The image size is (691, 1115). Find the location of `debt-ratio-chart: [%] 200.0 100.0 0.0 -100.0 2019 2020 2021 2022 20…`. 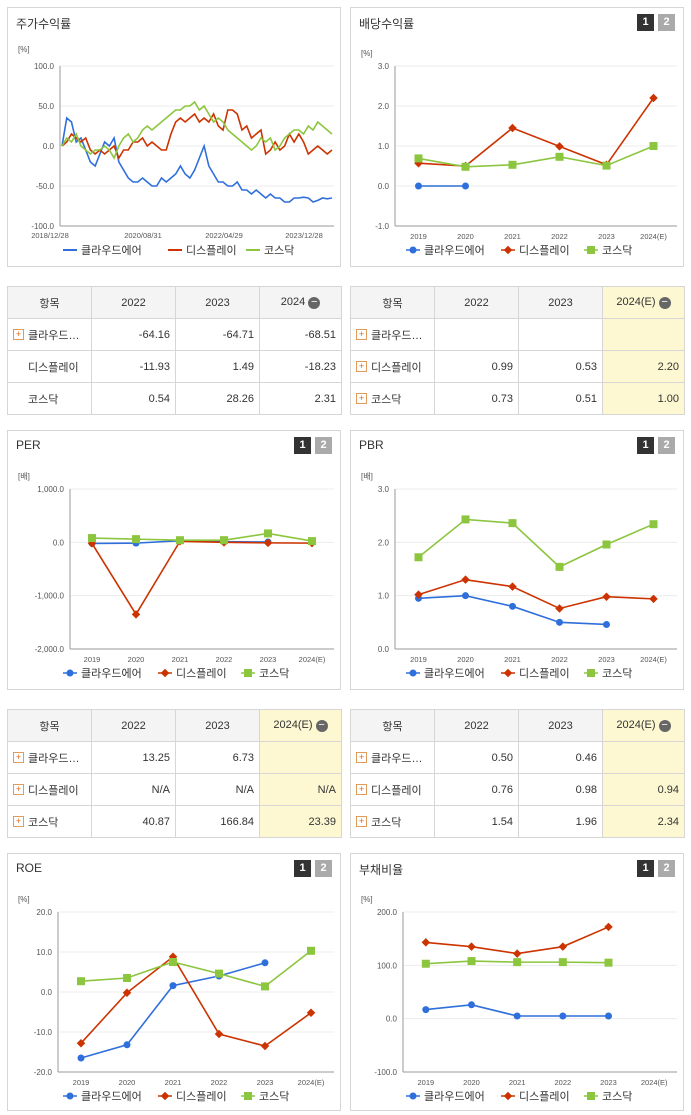

debt-ratio-chart: [%] 200.0 100.0 0.0 -100.0 2019 2020 2021 2022 20… is located at coordinates (519, 999).